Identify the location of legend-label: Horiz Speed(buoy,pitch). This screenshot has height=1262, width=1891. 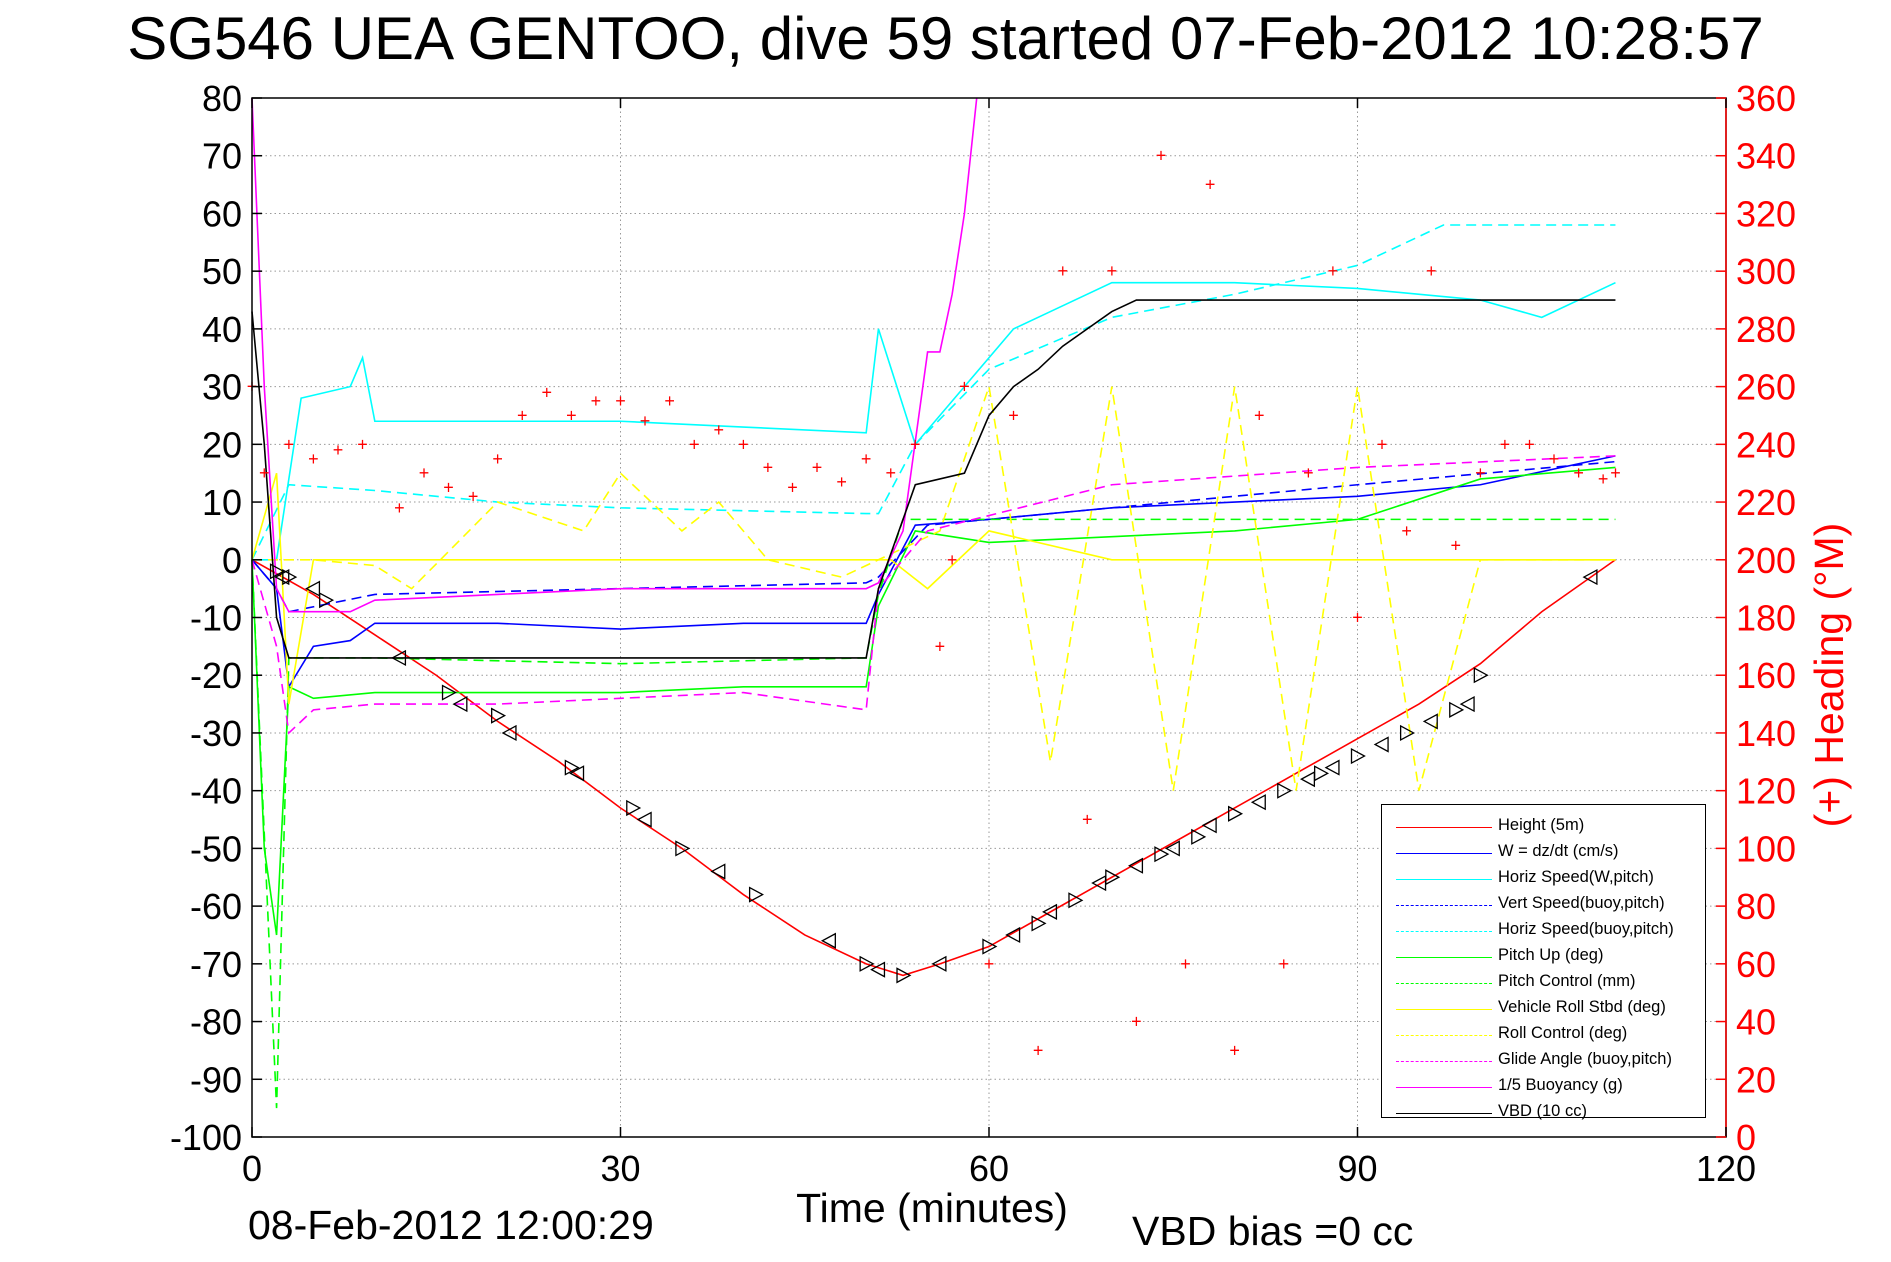
(1586, 929).